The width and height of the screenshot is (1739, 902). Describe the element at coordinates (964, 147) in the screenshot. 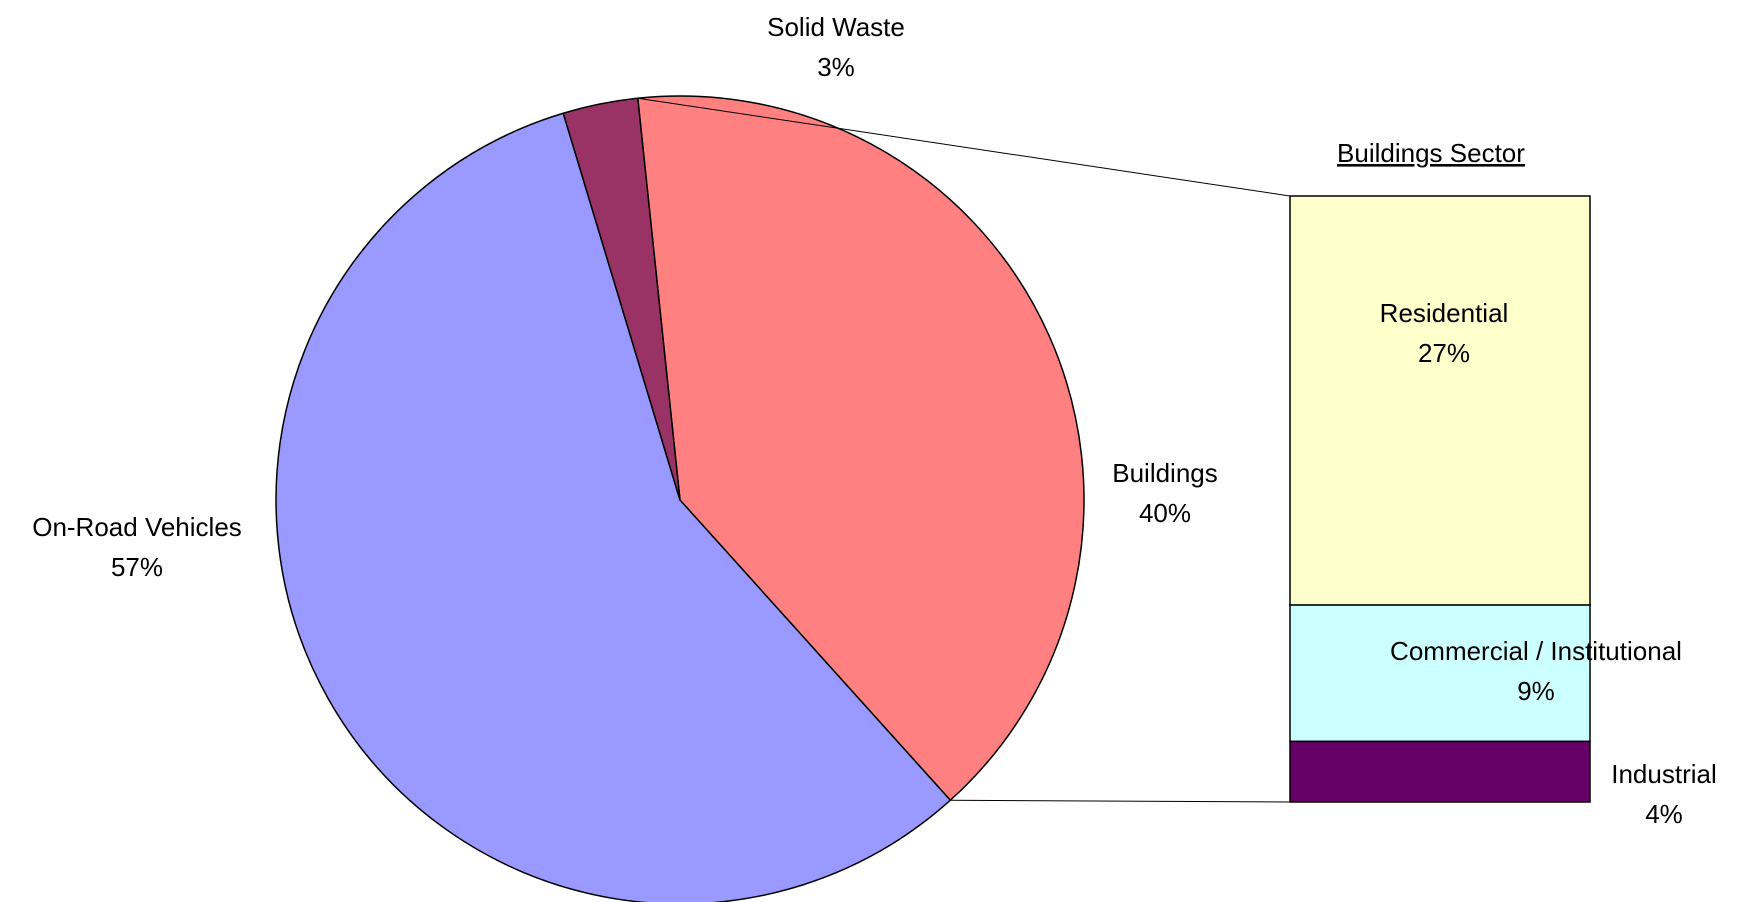

I see `connector-line-top` at that location.